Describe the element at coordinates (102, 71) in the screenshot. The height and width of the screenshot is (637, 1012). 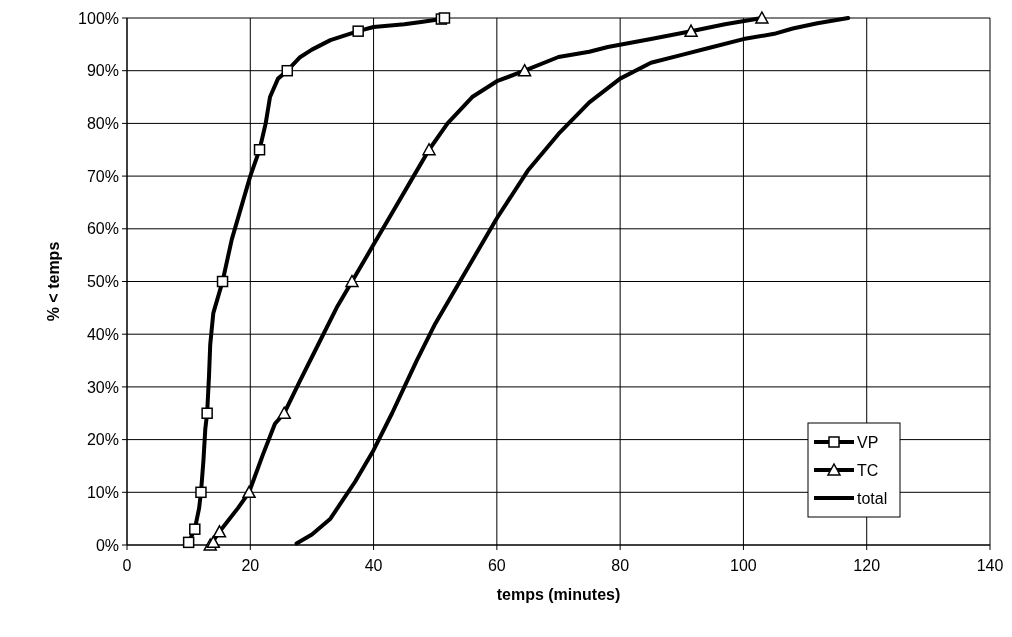
I see `y-tick-label: 90%` at that location.